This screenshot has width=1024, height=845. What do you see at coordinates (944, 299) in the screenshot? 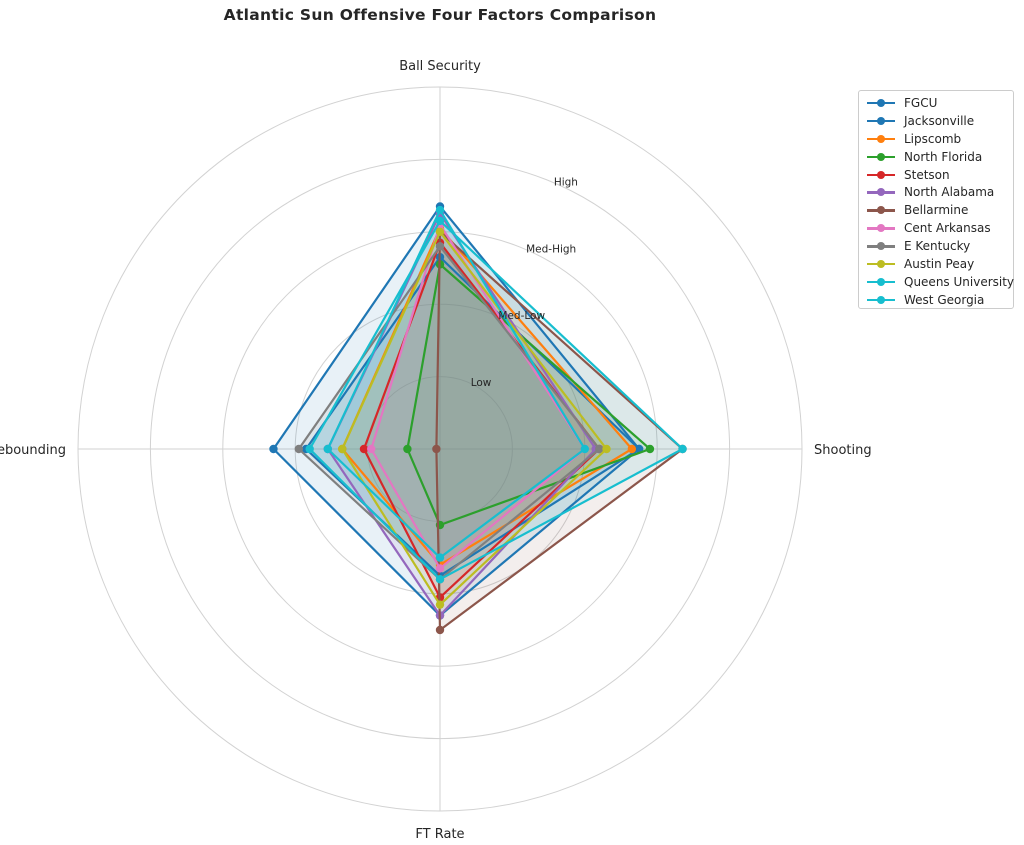
I see `legend-label: West Georgia` at bounding box center [944, 299].